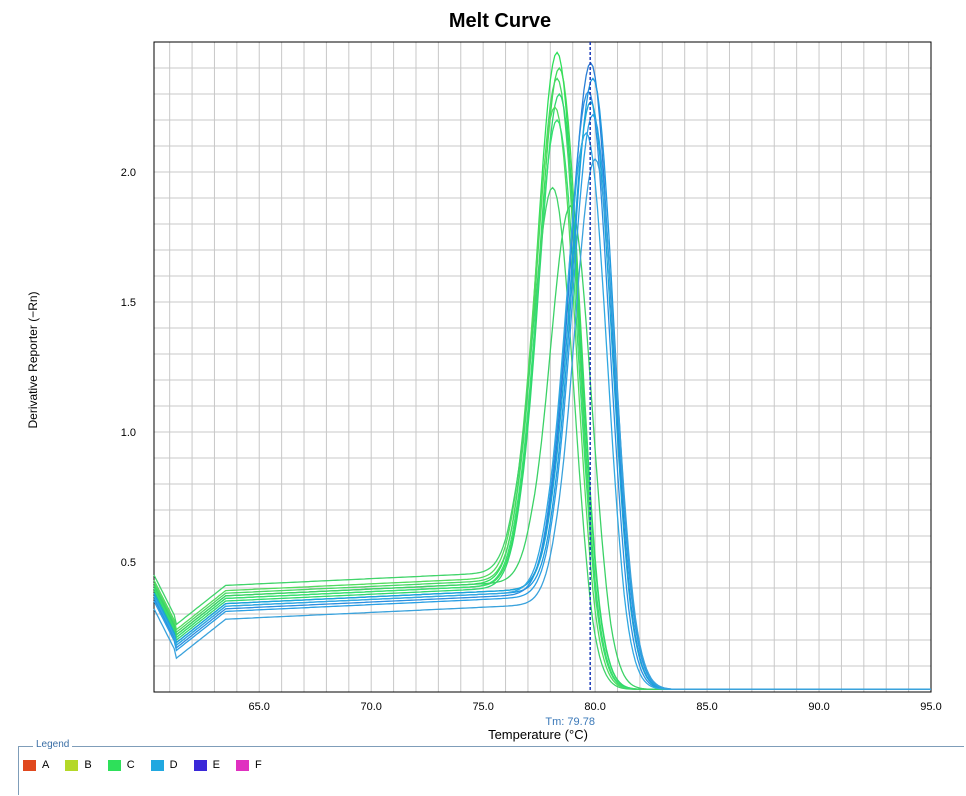  Describe the element at coordinates (130, 765) in the screenshot. I see `legend-label: C` at that location.